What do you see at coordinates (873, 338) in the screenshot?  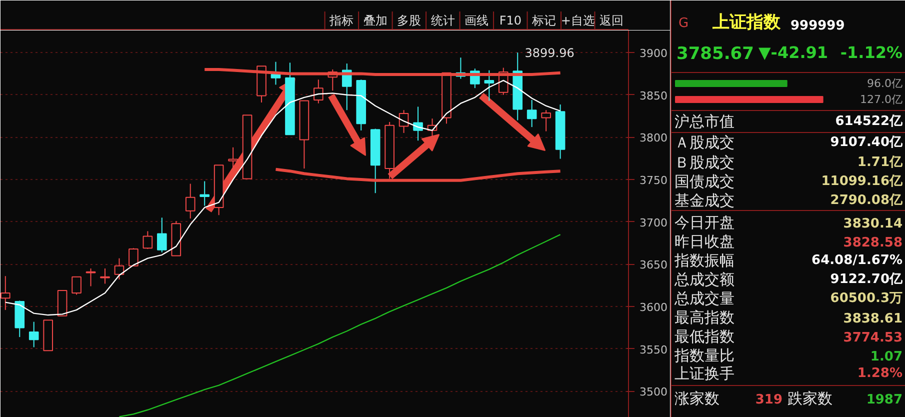 I see `text: 3774.53` at bounding box center [873, 338].